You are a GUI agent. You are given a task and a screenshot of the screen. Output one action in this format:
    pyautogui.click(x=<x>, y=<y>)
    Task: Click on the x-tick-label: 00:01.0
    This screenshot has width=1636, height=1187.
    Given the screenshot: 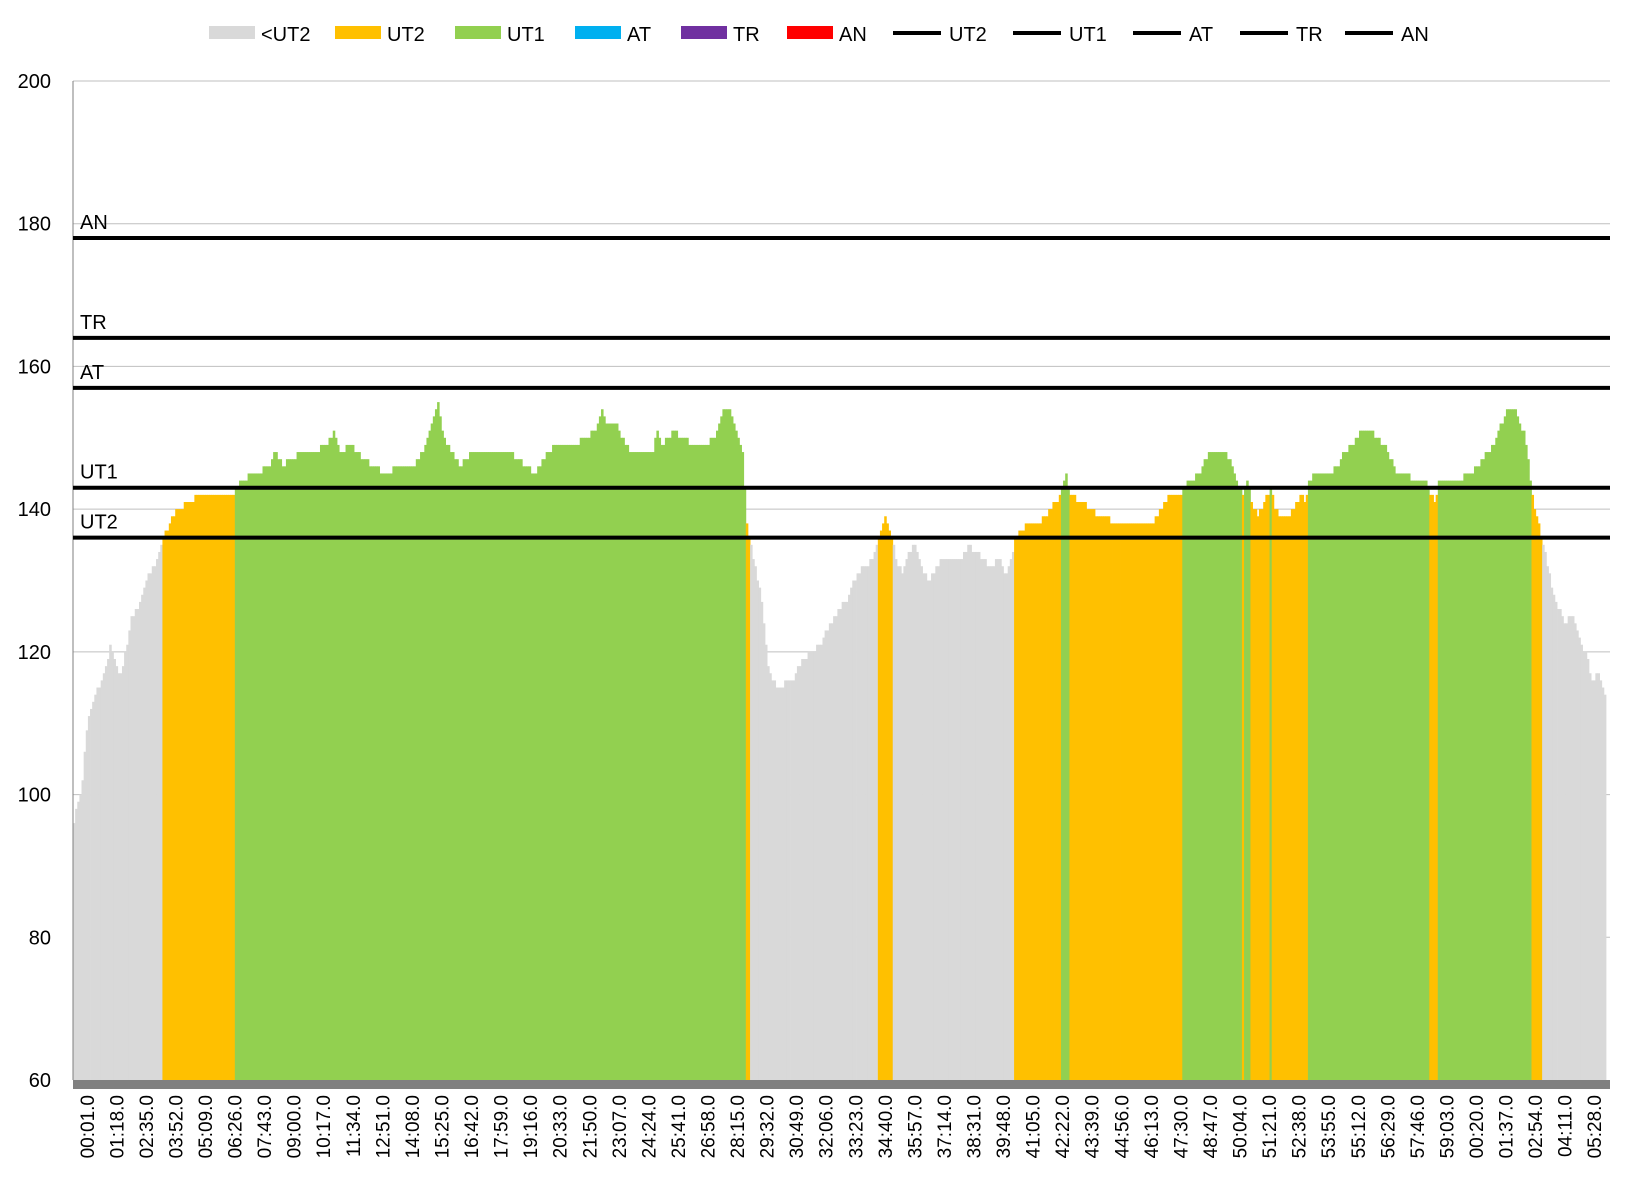 What is the action you would take?
    pyautogui.click(x=88, y=1126)
    